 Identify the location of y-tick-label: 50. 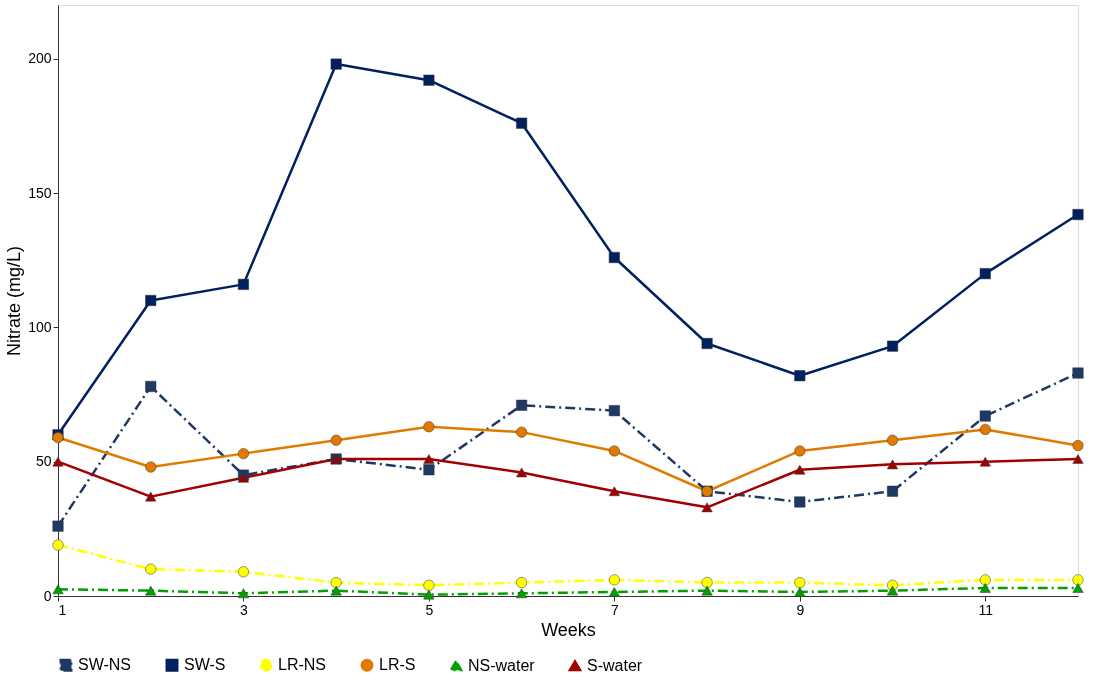
(43, 461).